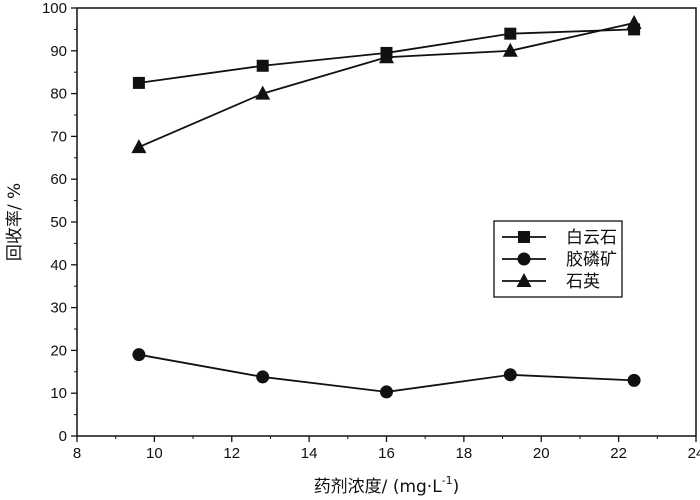 This screenshot has width=700, height=500. Describe the element at coordinates (58, 393) in the screenshot. I see `y-tick-label: 10` at that location.